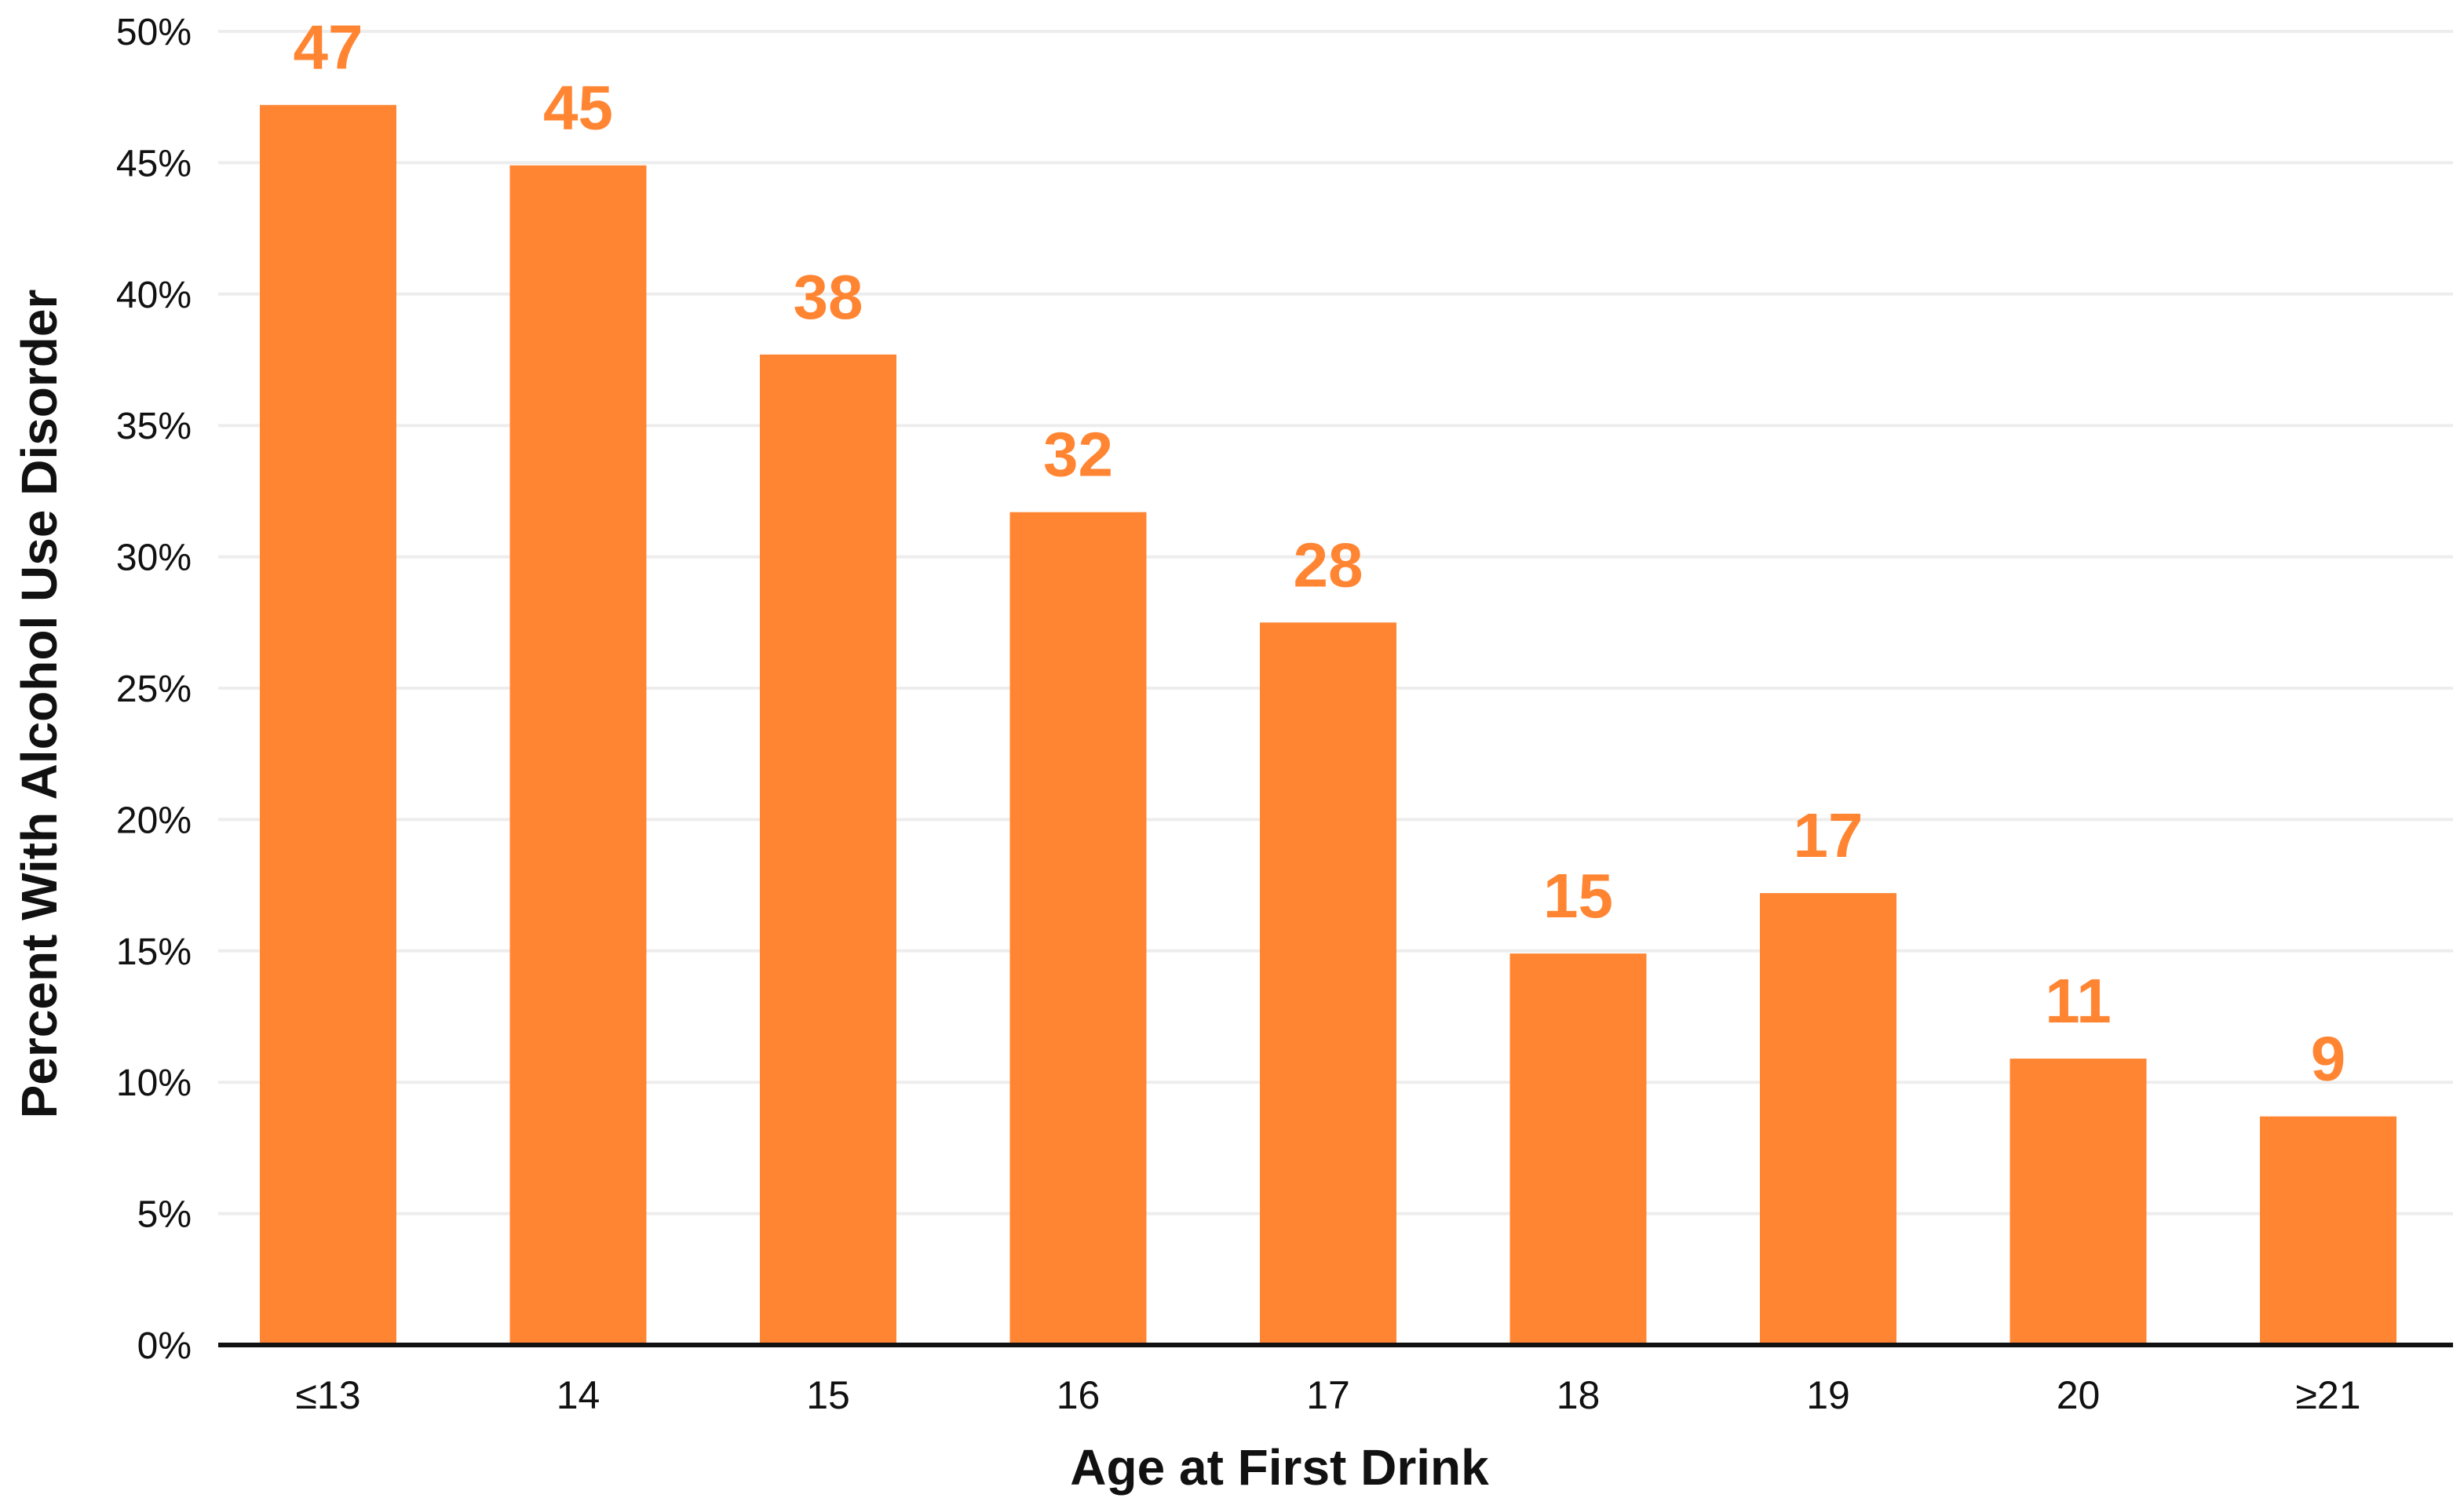 Image resolution: width=2464 pixels, height=1498 pixels. Describe the element at coordinates (154, 32) in the screenshot. I see `y-tick-label: 50%` at that location.